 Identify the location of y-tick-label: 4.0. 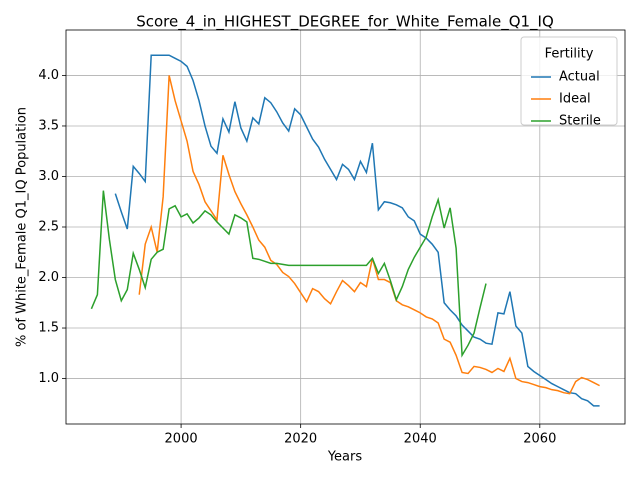
(48, 75).